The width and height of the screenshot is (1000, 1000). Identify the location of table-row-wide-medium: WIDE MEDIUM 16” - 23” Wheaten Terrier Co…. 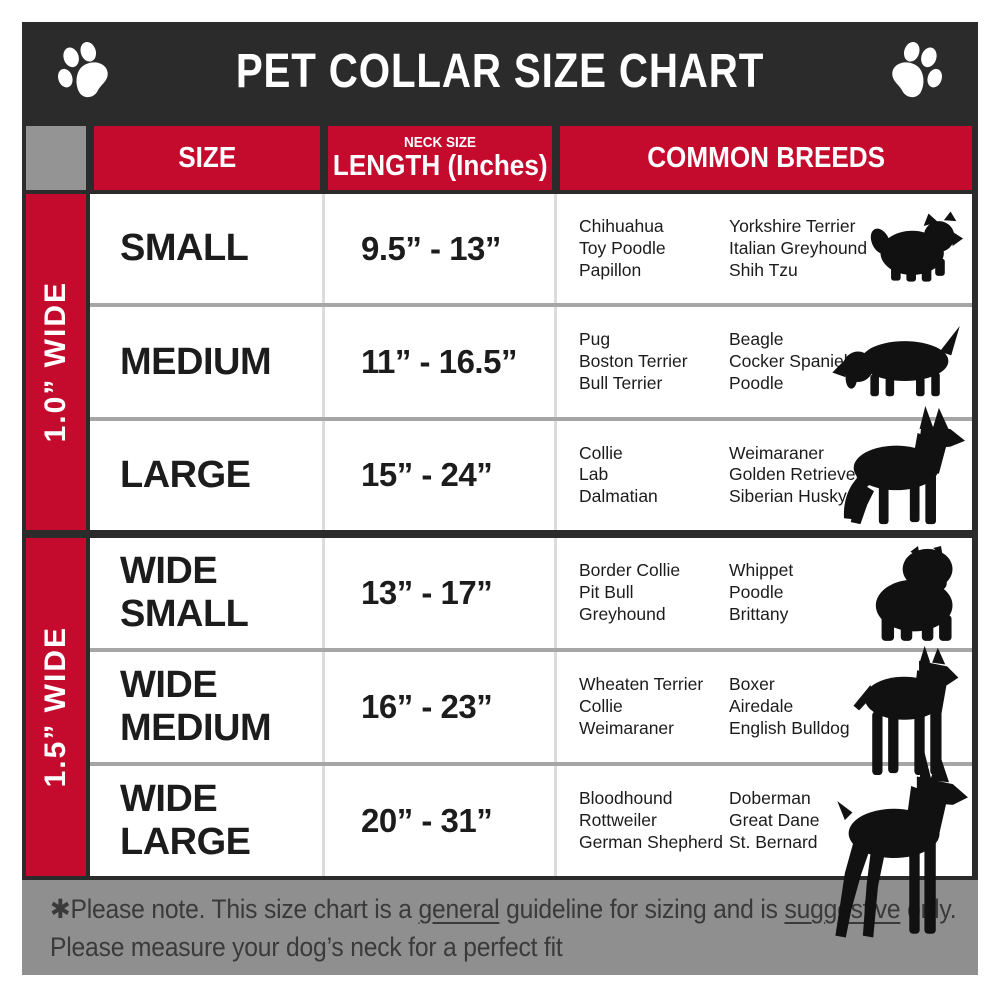
(531, 710).